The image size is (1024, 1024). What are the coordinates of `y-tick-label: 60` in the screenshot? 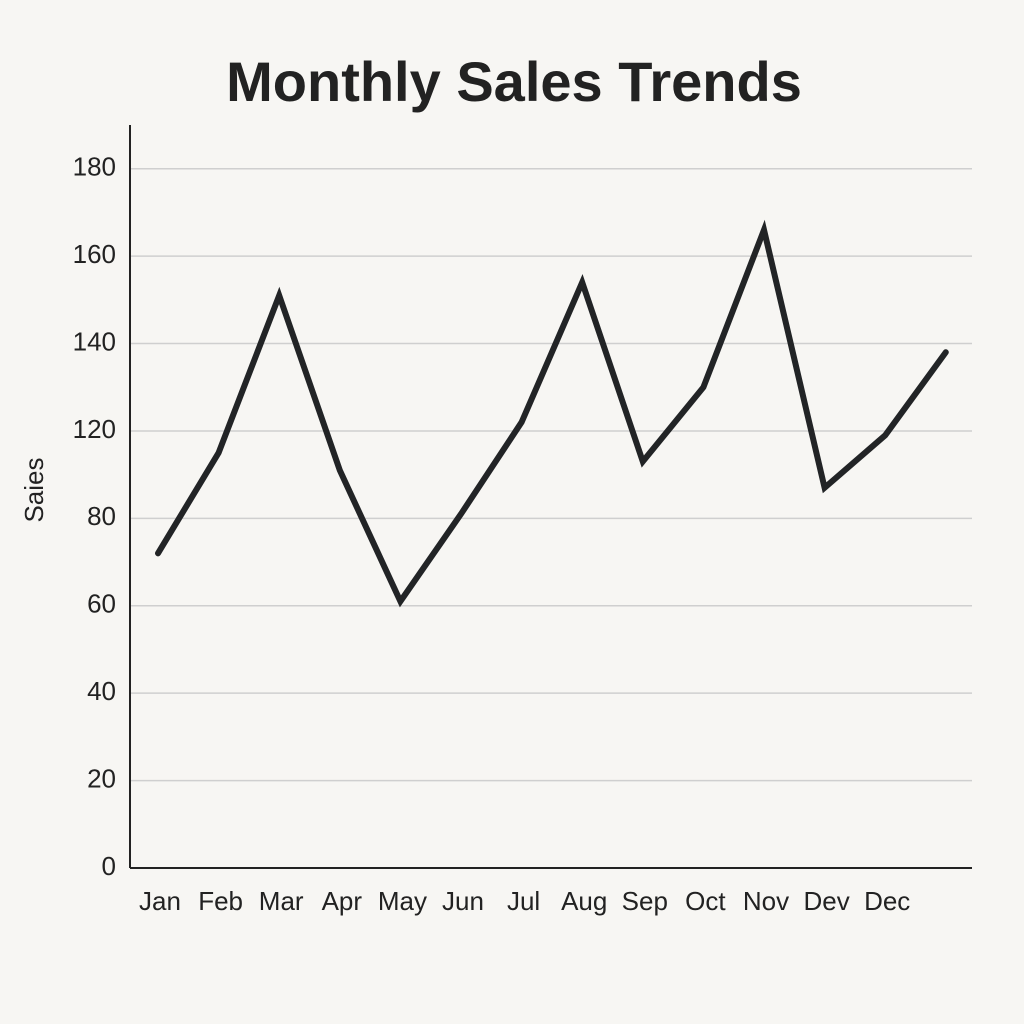 It's located at (101, 604).